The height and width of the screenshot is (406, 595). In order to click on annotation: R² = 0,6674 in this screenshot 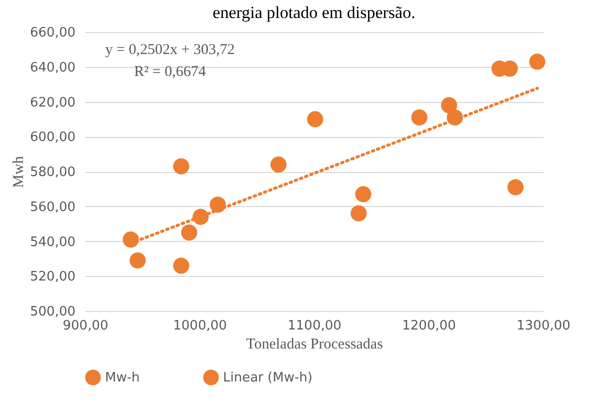, I will do `click(170, 72)`.